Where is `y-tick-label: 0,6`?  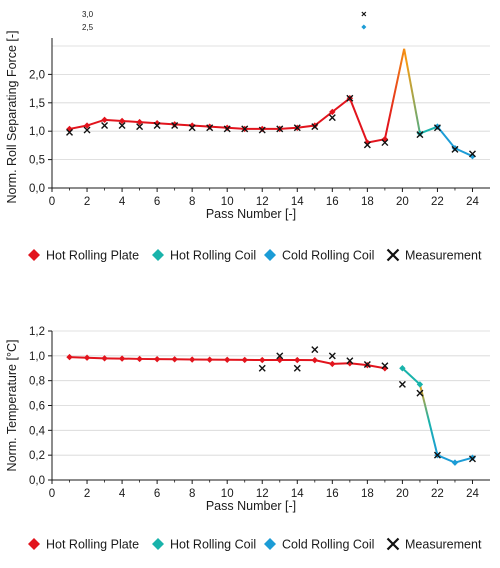
y-tick-label: 0,6 is located at coordinates (37, 407).